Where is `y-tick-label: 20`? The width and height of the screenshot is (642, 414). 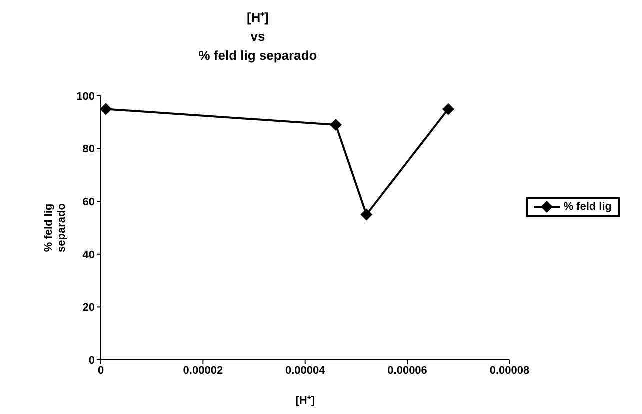 y-tick-label: 20 is located at coordinates (88, 308).